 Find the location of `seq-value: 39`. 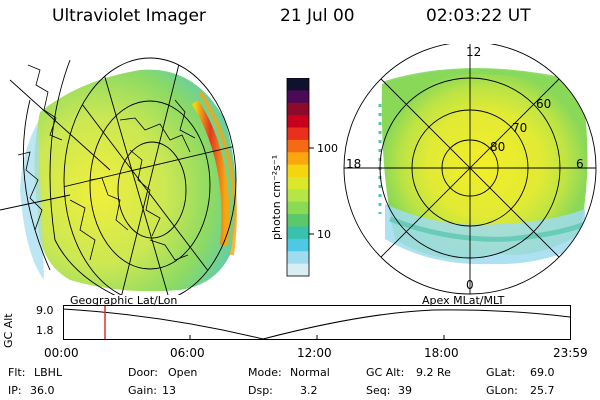

seq-value: 39 is located at coordinates (405, 390).